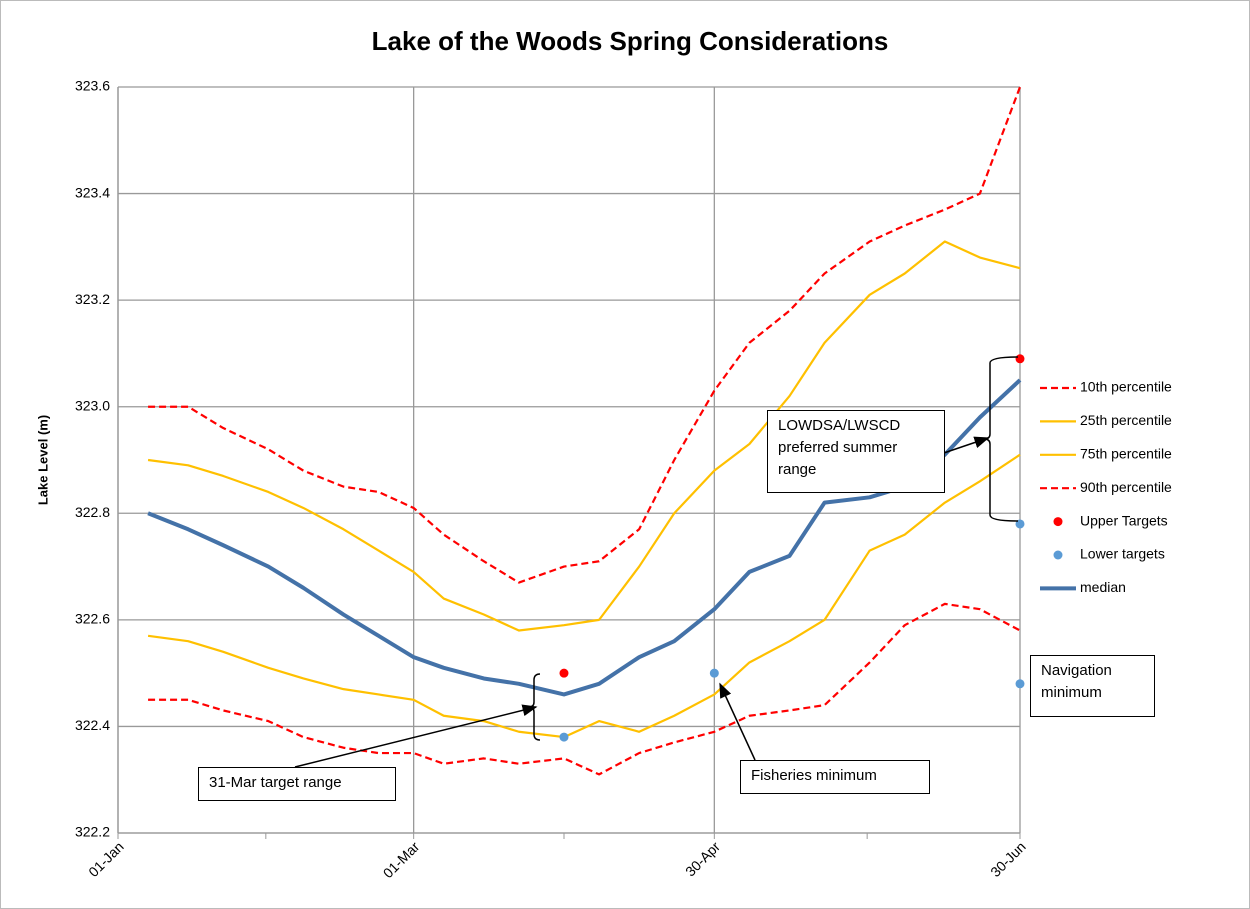  What do you see at coordinates (92, 619) in the screenshot?
I see `y-tick-label: 322.6` at bounding box center [92, 619].